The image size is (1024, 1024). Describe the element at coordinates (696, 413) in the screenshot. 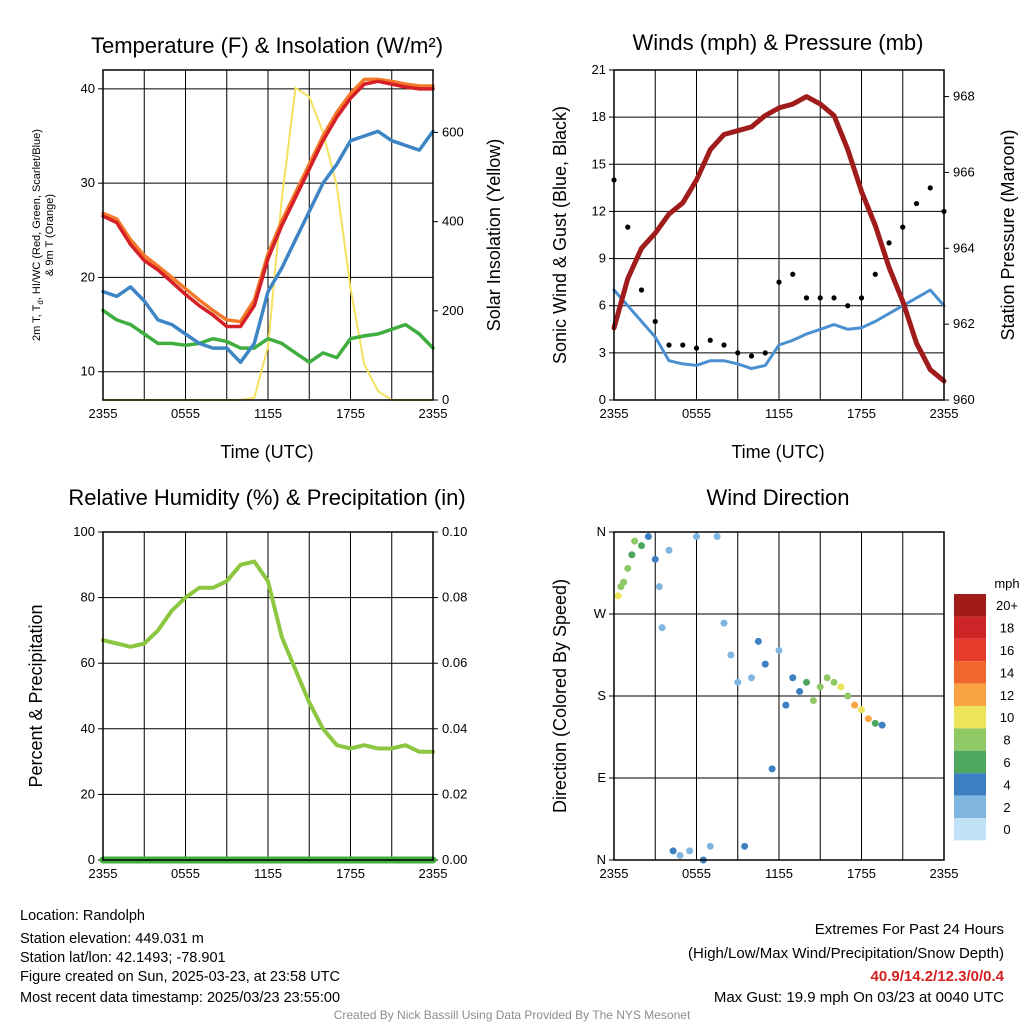

I see `x-tick-label: 0555` at that location.